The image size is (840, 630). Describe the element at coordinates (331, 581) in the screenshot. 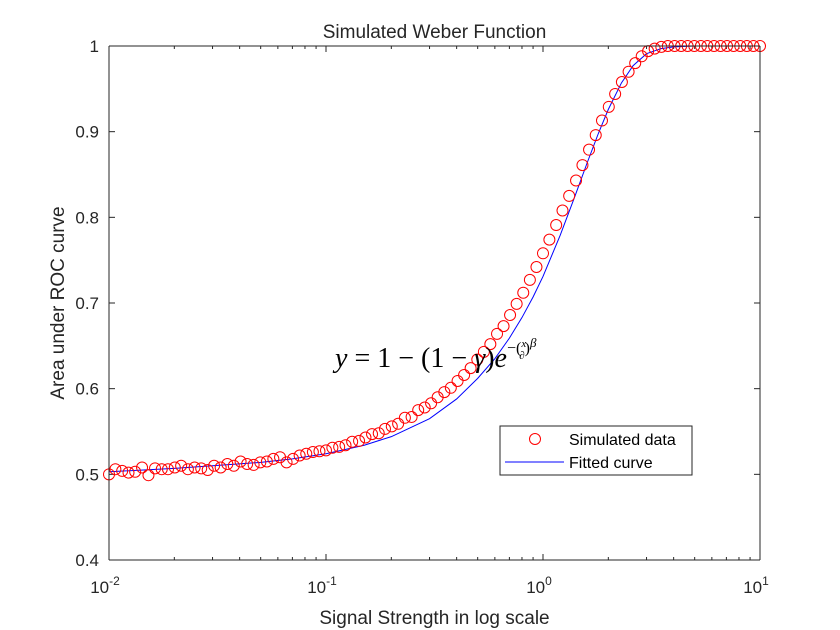

I see `x-tick-exponent: -1` at that location.